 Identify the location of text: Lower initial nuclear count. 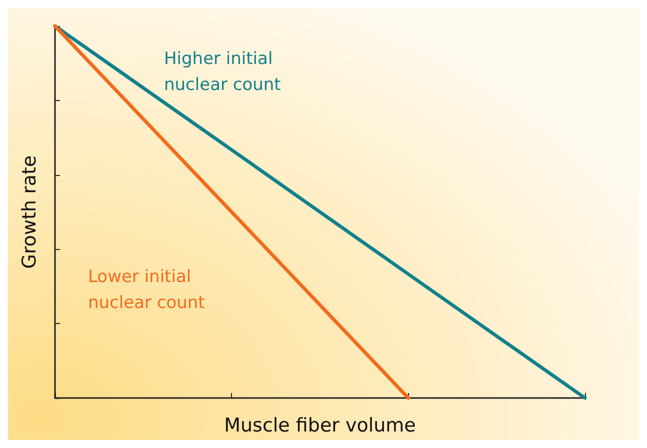
(147, 290).